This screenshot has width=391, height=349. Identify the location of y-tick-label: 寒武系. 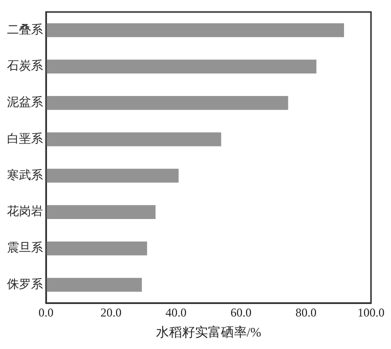
(25, 175).